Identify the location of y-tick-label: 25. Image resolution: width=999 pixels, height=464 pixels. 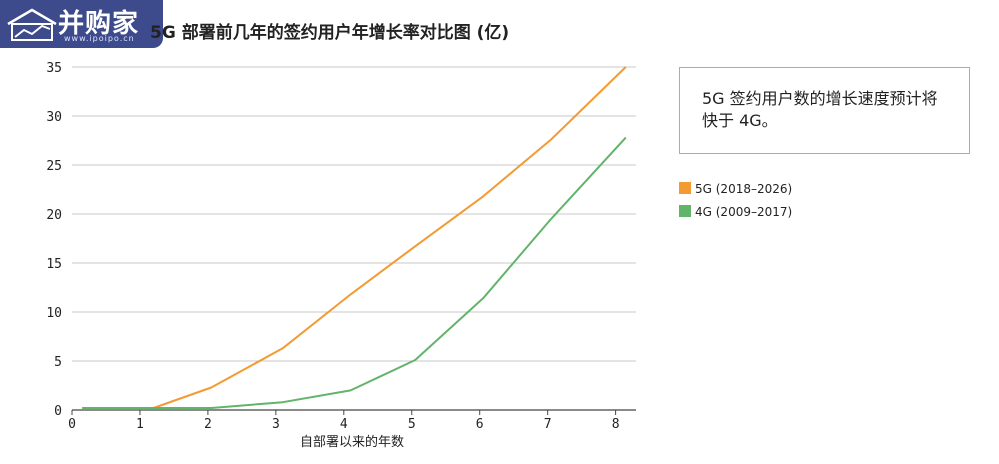
(54, 166).